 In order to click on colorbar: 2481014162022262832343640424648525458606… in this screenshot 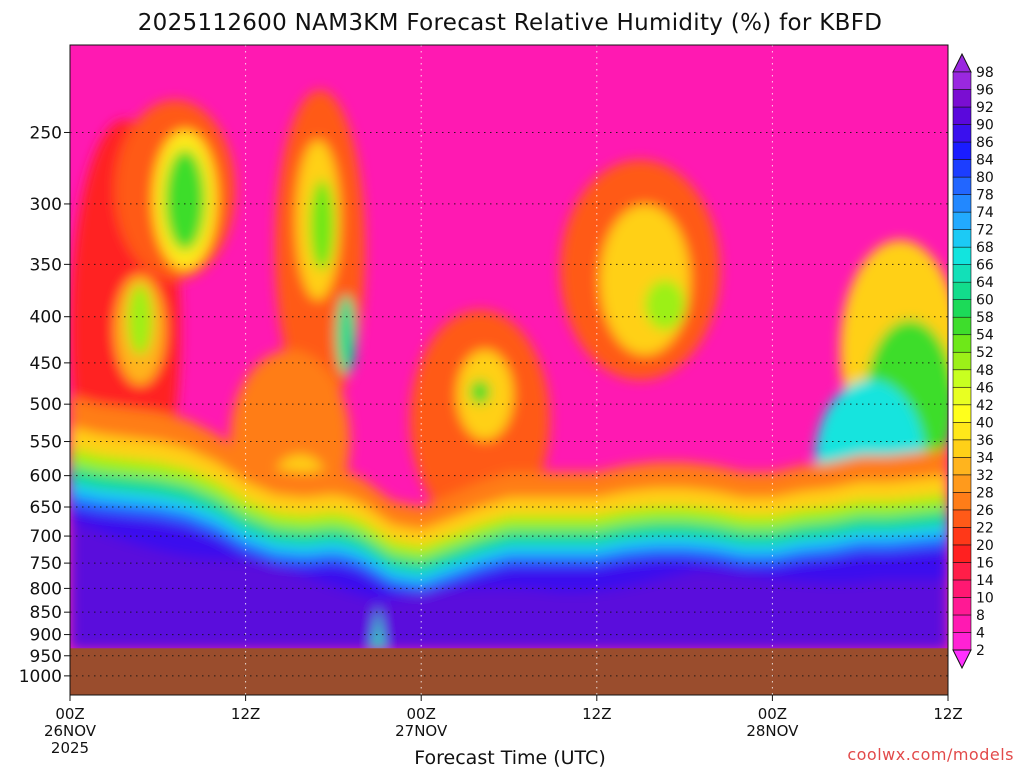, I will do `click(973, 361)`.